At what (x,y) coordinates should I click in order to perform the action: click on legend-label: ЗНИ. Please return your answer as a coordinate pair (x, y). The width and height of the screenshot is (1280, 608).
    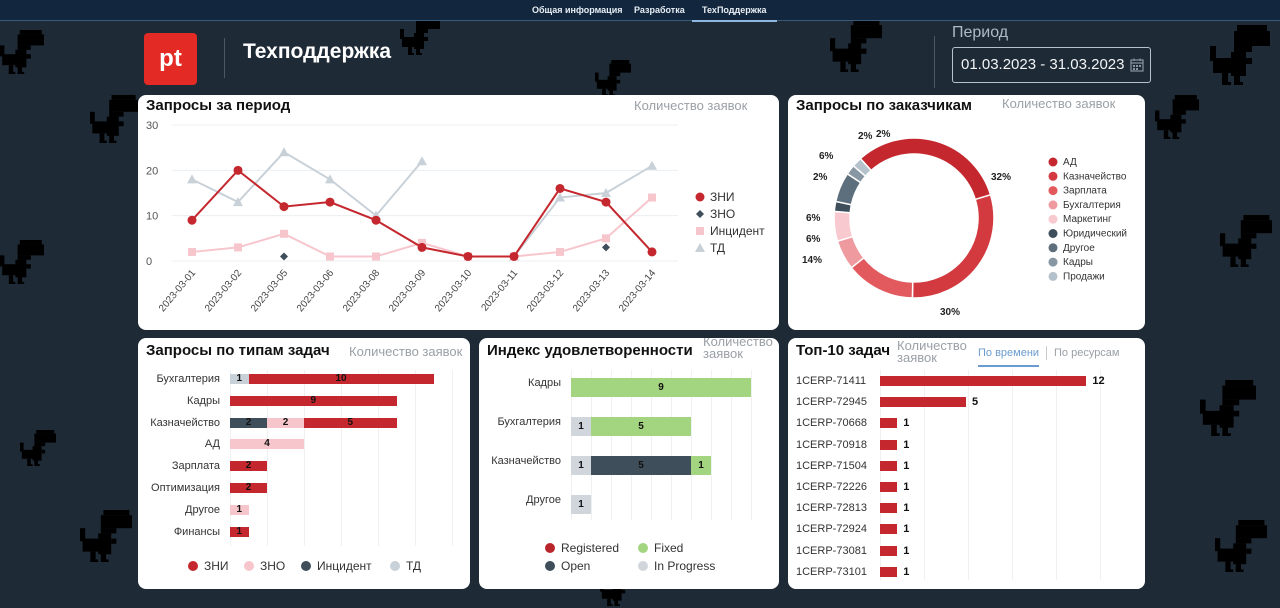
    Looking at the image, I should click on (216, 566).